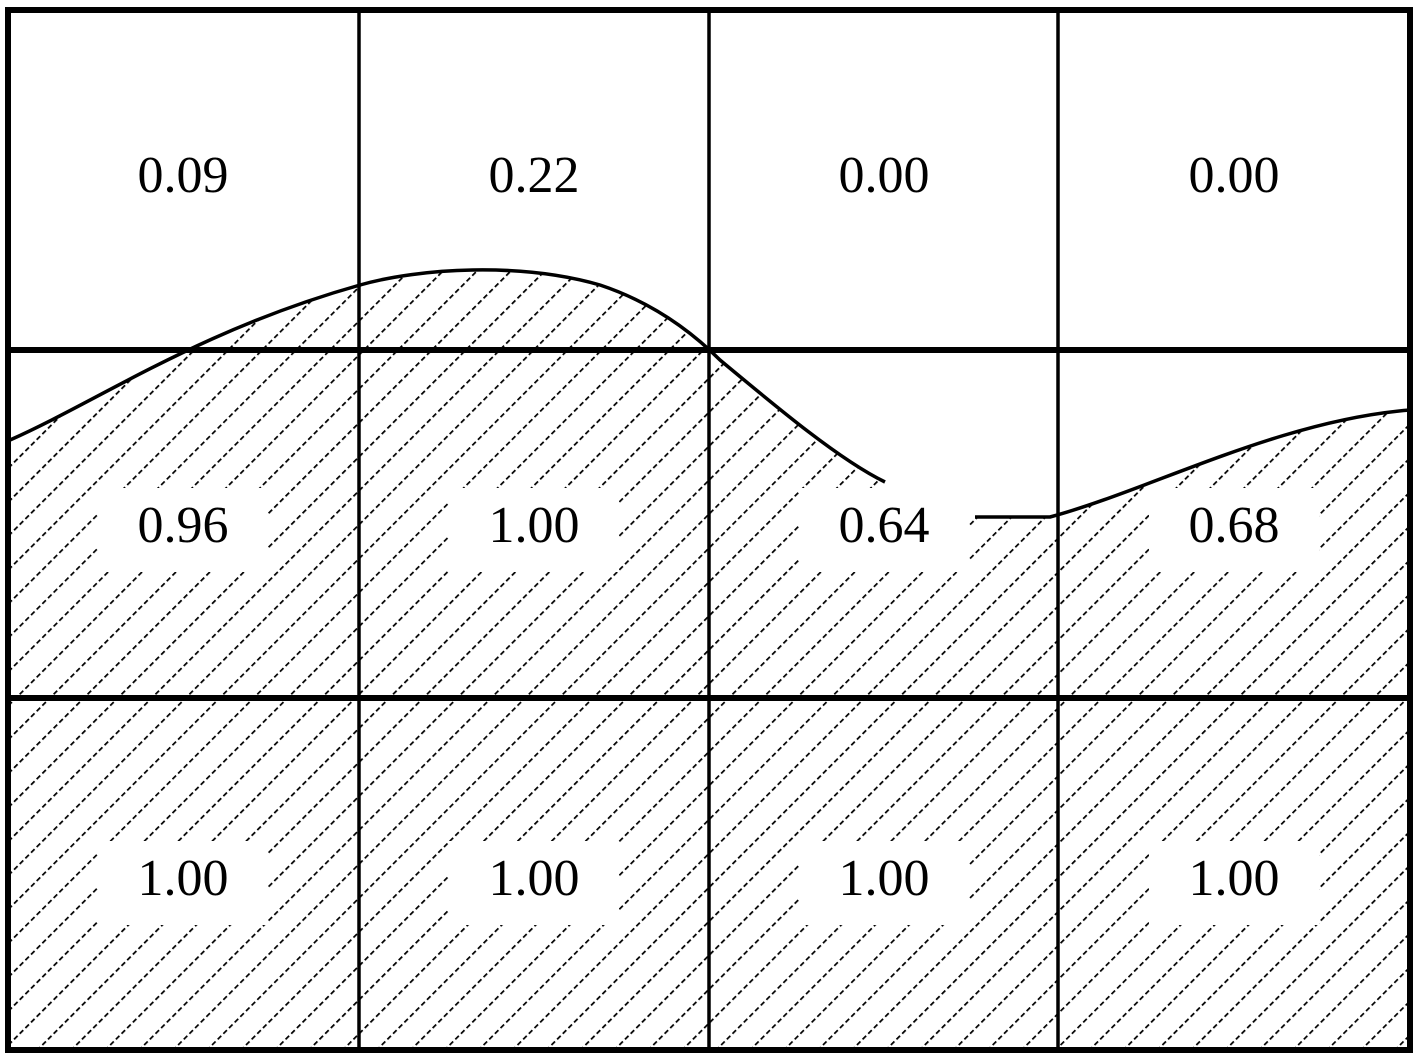 The height and width of the screenshot is (1056, 1417). Describe the element at coordinates (884, 525) in the screenshot. I see `cell-value: 0.64` at that location.